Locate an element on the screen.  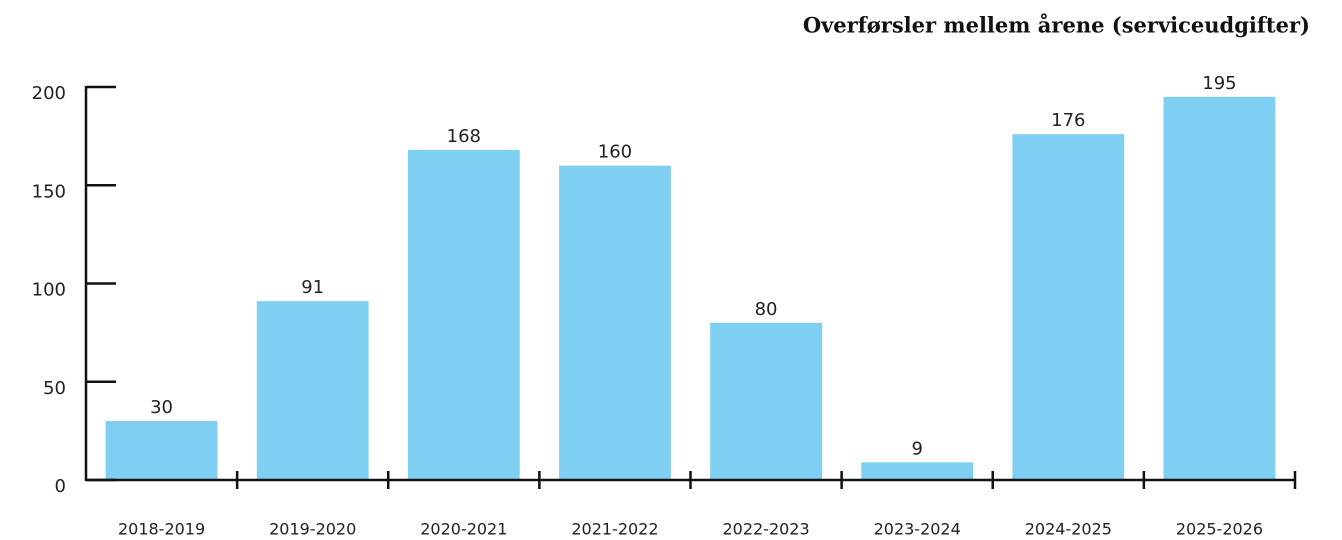
y-tick-label: 100 is located at coordinates (49, 290).